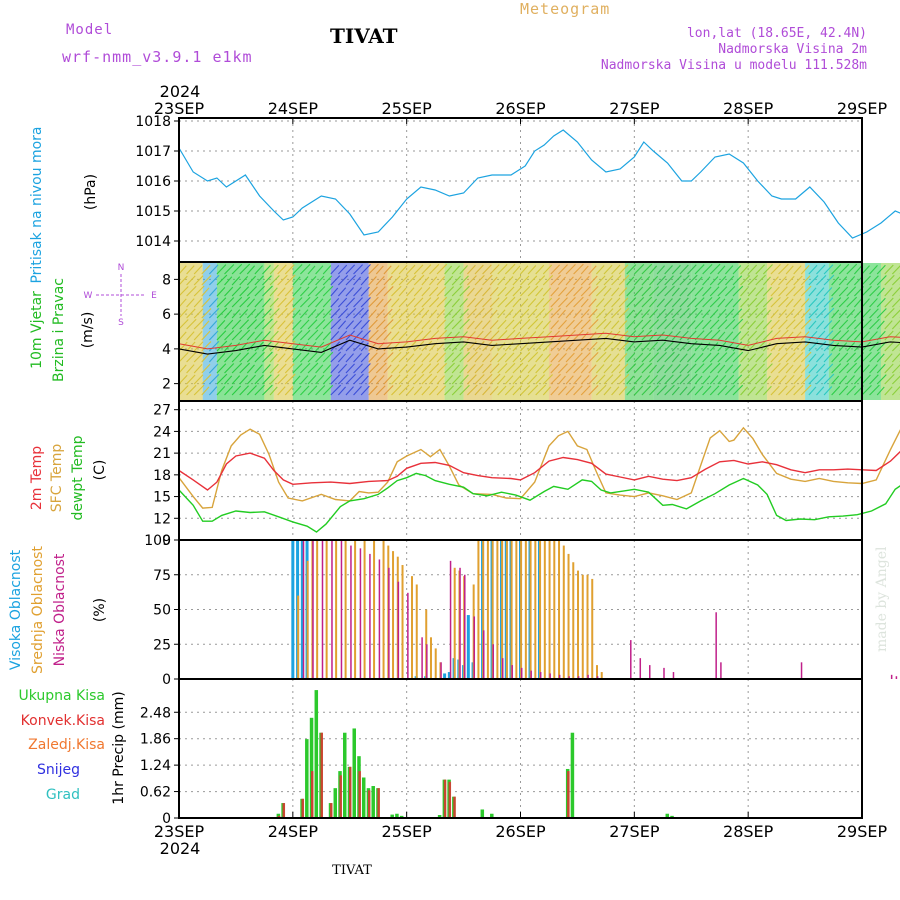  What do you see at coordinates (162, 611) in the screenshot?
I see `y-tick-label: 50` at bounding box center [162, 611].